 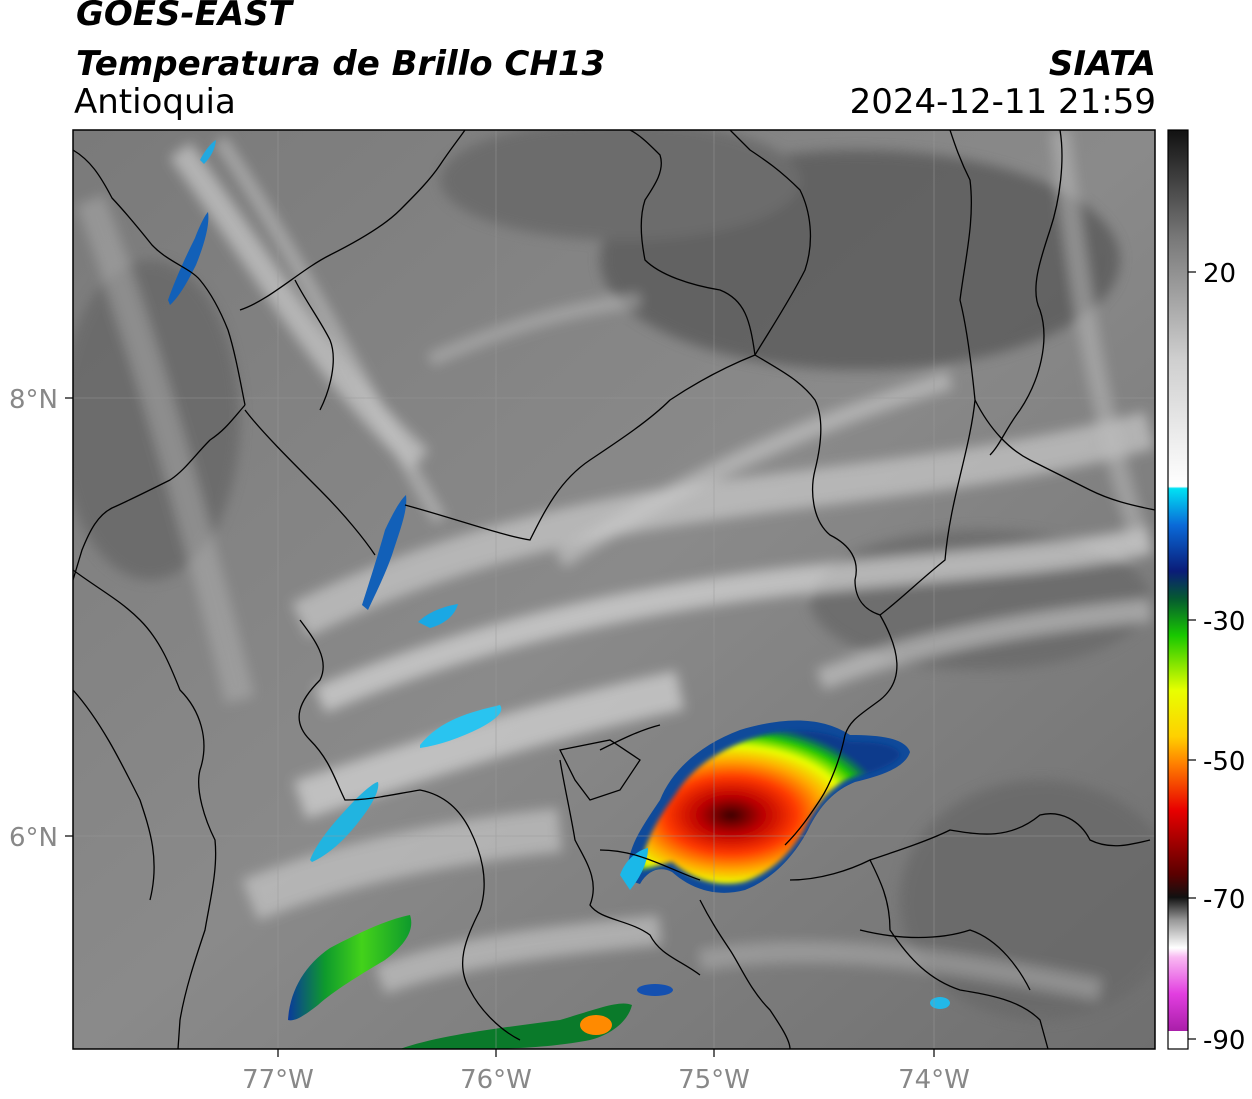 I want to click on colorbar: 20 -30 -50 -70 -90, so click(x=1206, y=592).